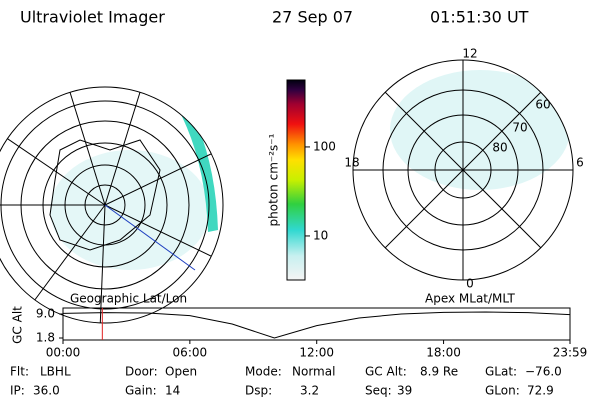 The image size is (600, 400). Describe the element at coordinates (378, 391) in the screenshot. I see `field-label: Seq:` at that location.